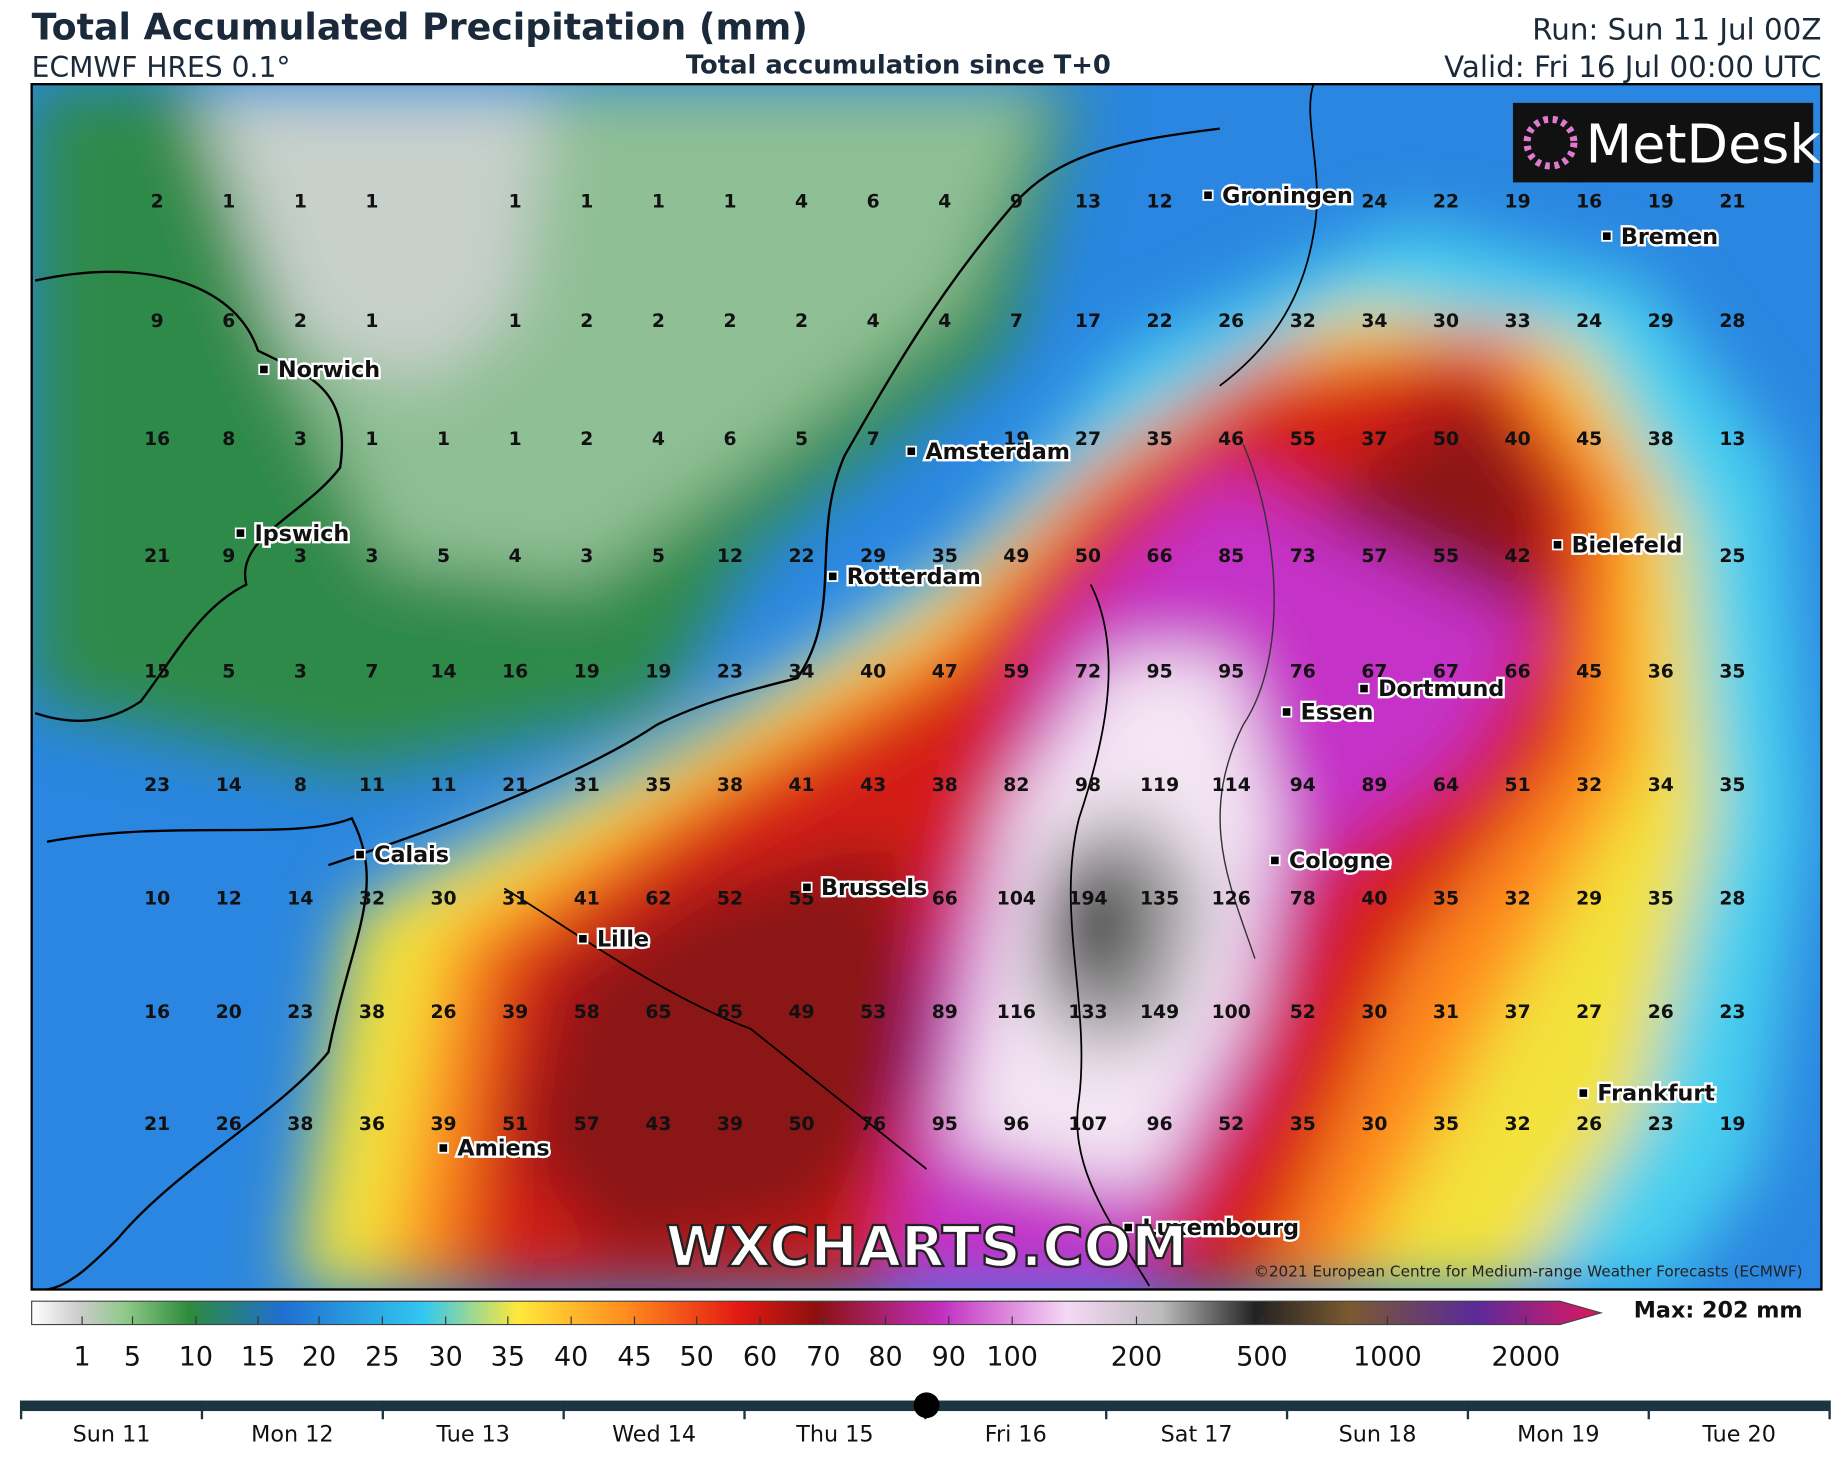  I want to click on grid-value: 76, so click(1303, 672).